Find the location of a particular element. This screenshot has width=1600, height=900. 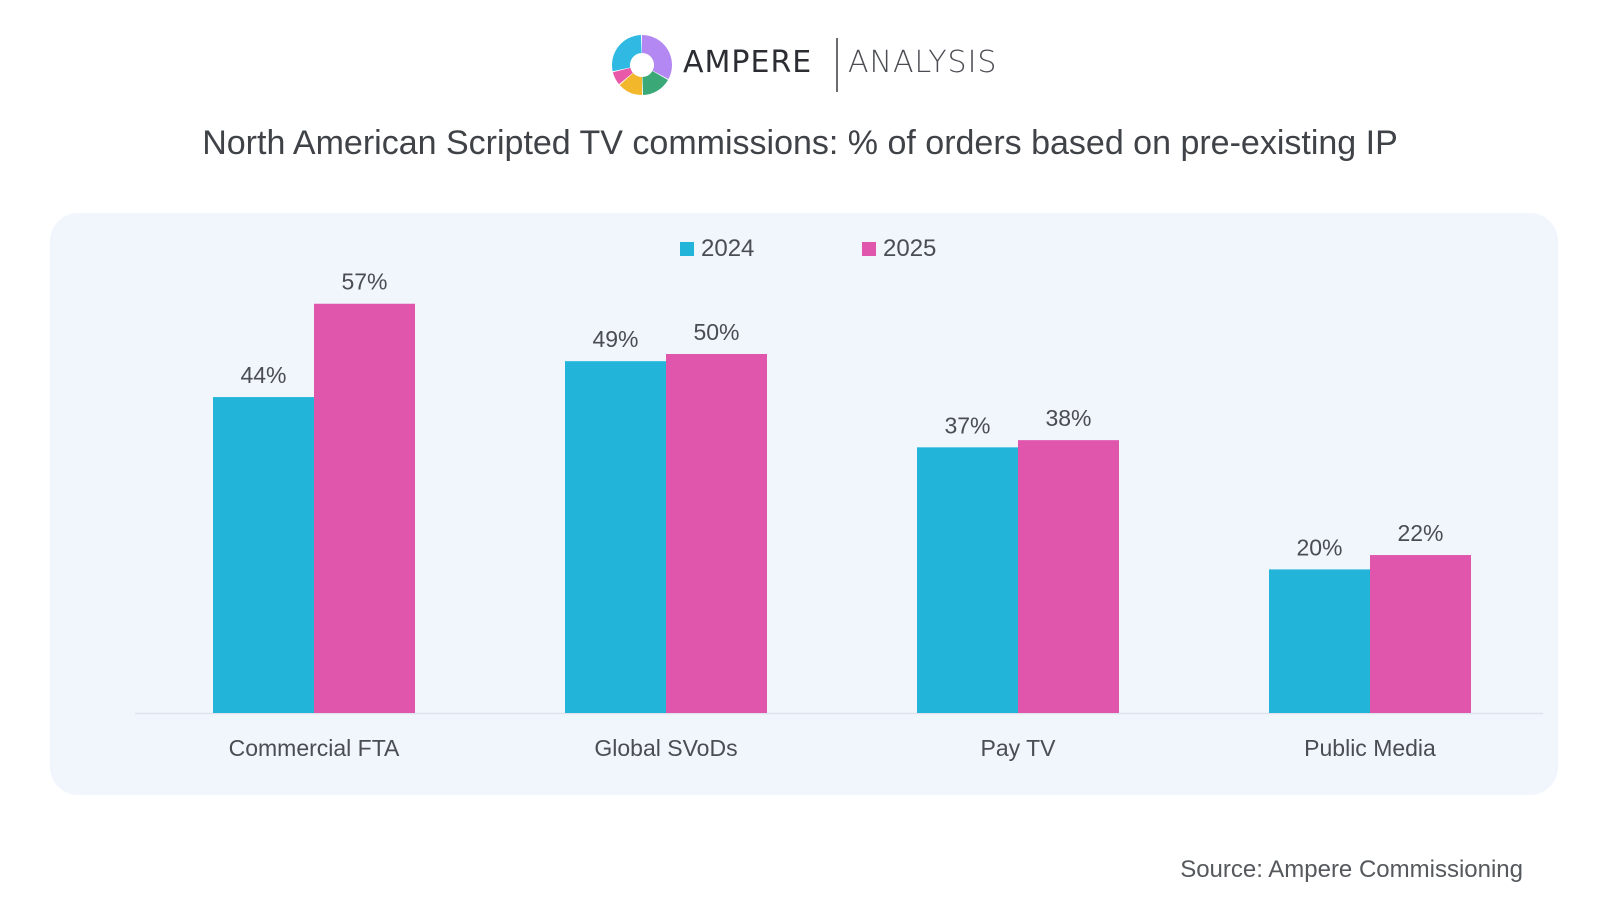

legend-swatch-2025 is located at coordinates (869, 249).